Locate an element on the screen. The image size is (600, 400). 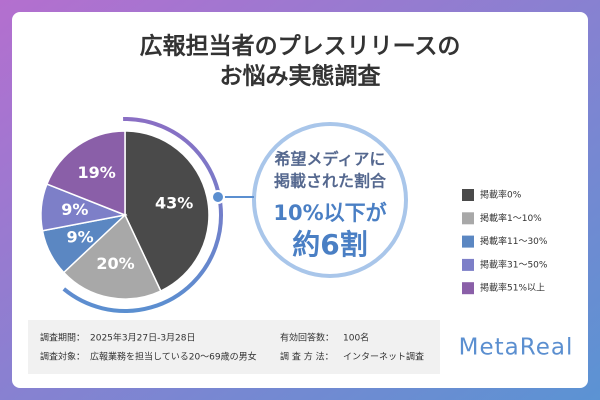
survey-label: 調査対象： is located at coordinates (62, 357).